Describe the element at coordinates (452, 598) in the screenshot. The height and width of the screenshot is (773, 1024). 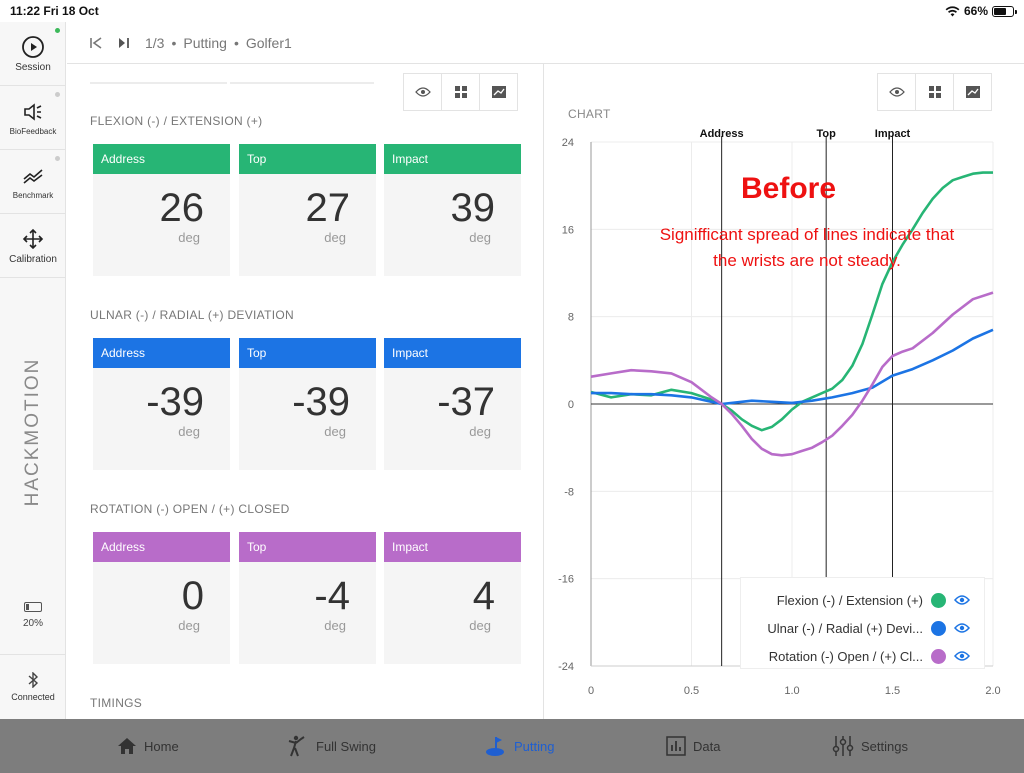
I see `metric-card-impact: Impact 4 deg` at that location.